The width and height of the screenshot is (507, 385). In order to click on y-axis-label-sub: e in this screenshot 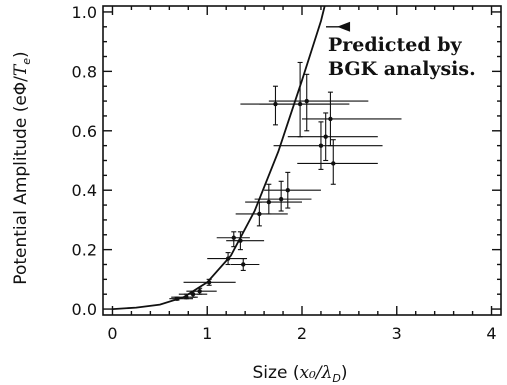, I will do `click(26, 61)`.